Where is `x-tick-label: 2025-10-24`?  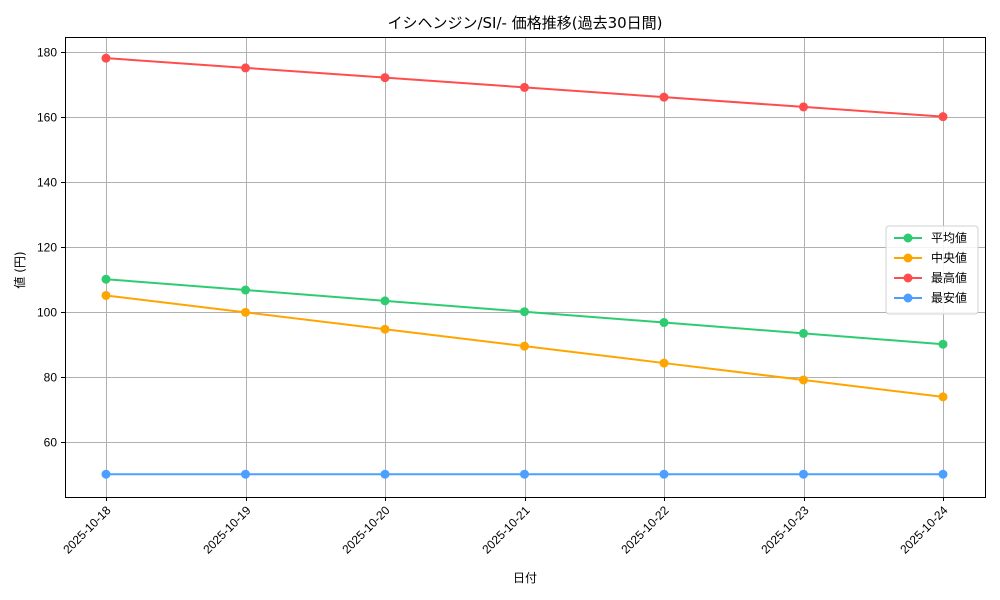
x-tick-label: 2025-10-24 is located at coordinates (924, 530).